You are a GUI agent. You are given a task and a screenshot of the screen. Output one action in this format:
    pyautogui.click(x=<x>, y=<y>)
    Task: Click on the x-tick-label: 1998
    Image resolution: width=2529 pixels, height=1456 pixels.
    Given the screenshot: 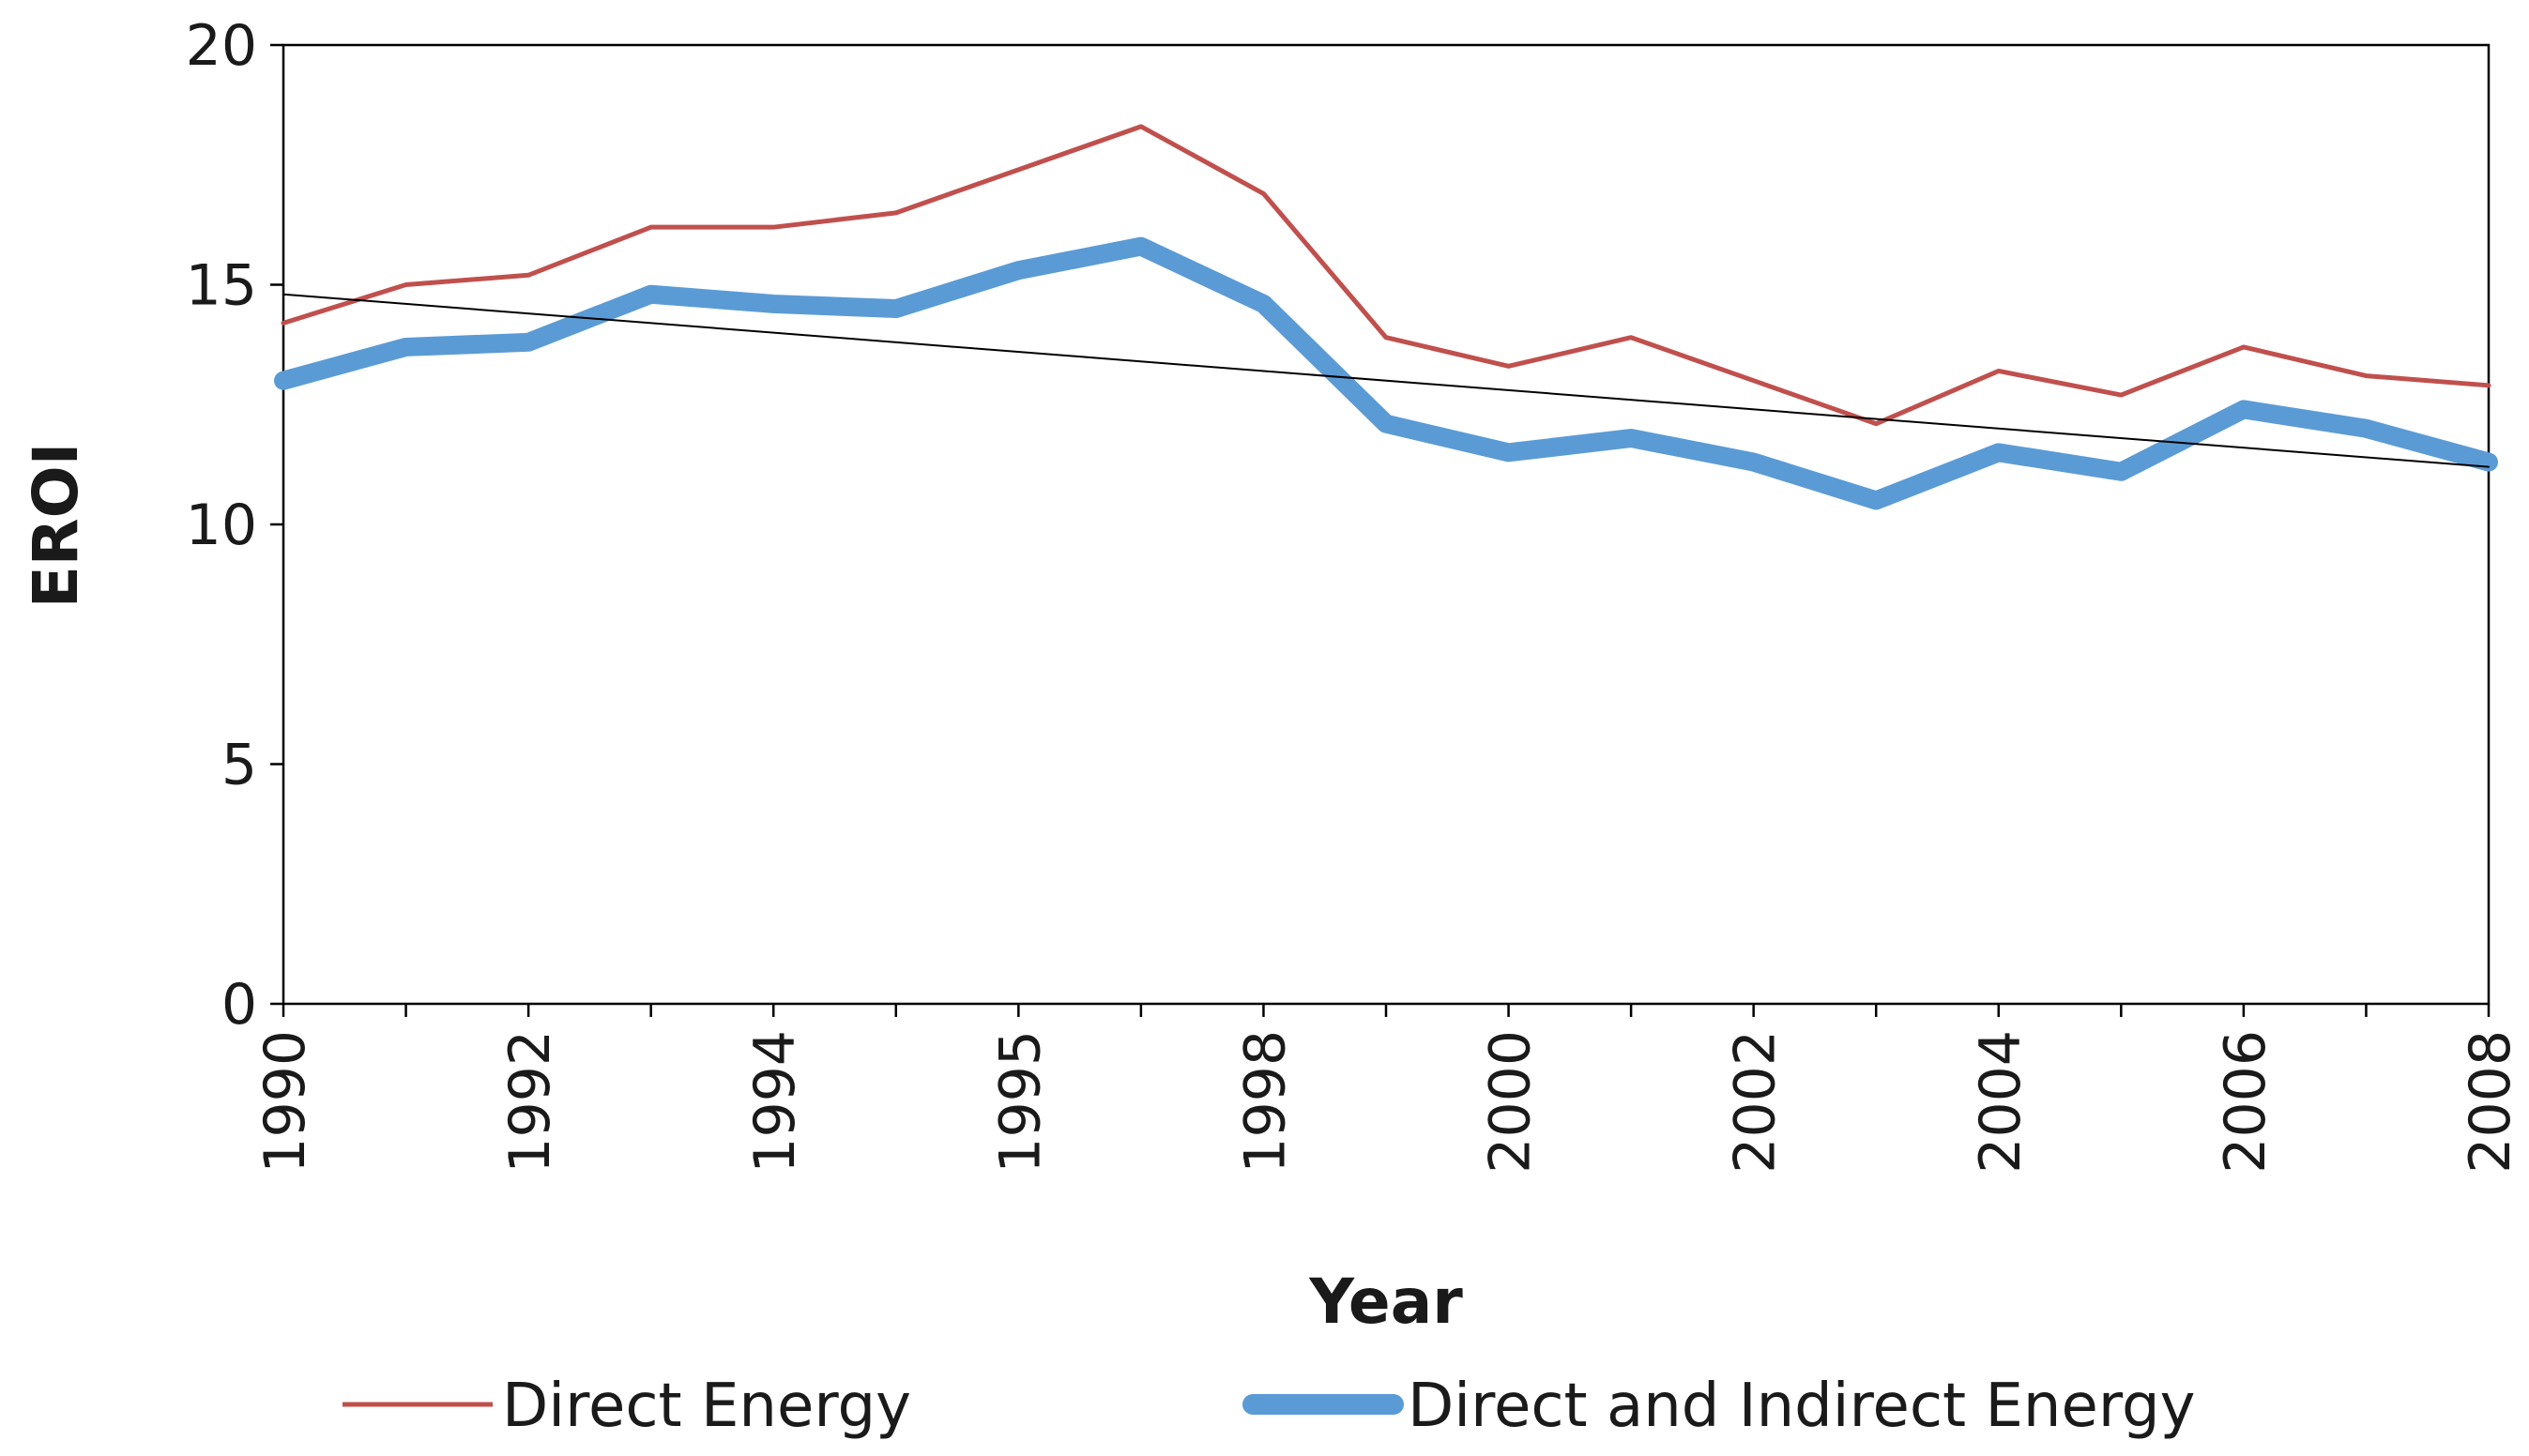 What is the action you would take?
    pyautogui.click(x=1265, y=1102)
    